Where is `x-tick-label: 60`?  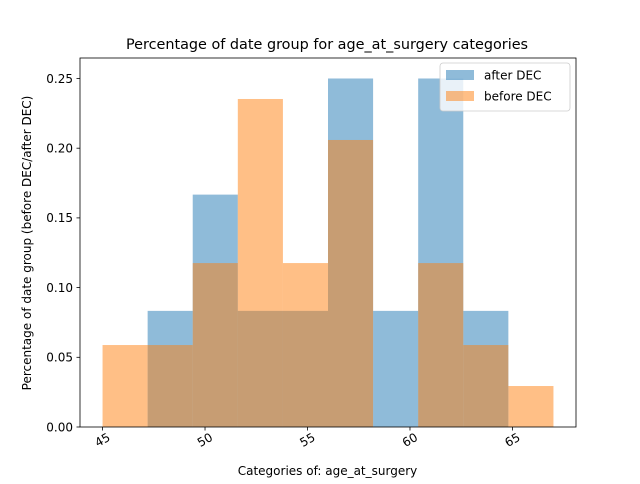 x-tick-label: 60 is located at coordinates (410, 440).